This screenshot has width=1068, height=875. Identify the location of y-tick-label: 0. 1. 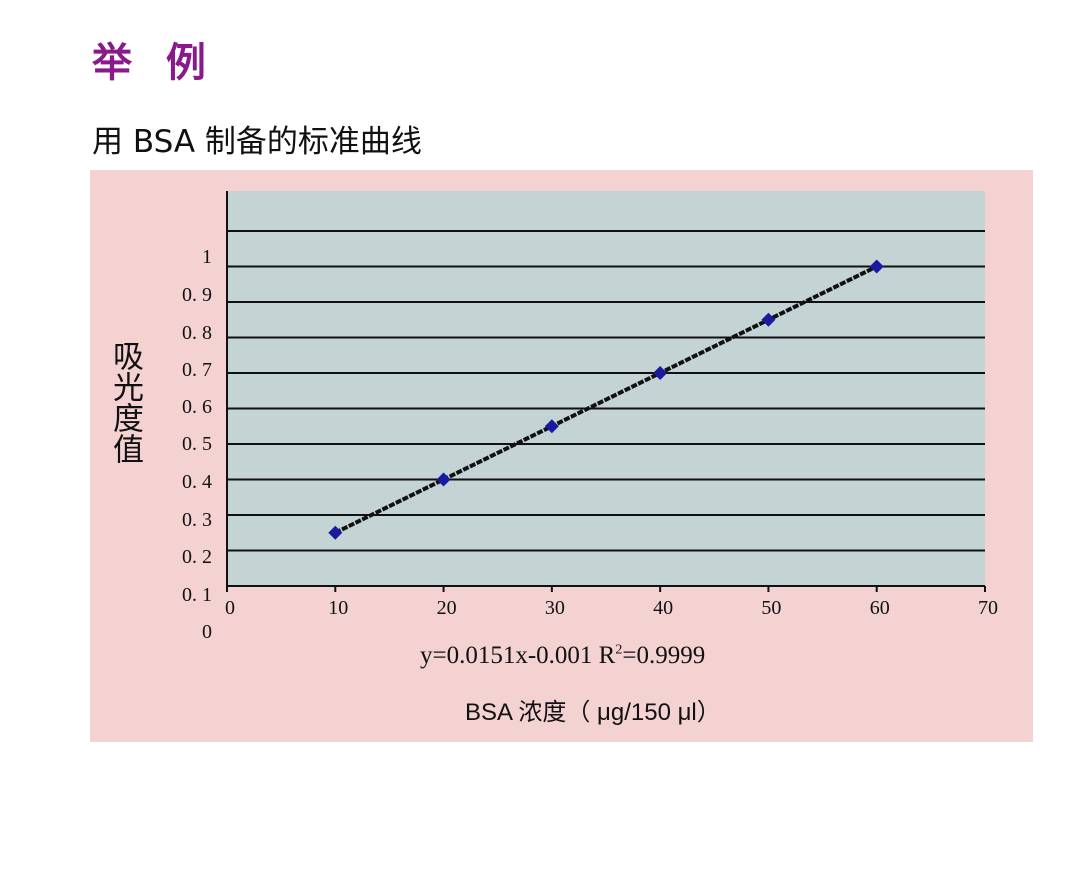
(197, 595).